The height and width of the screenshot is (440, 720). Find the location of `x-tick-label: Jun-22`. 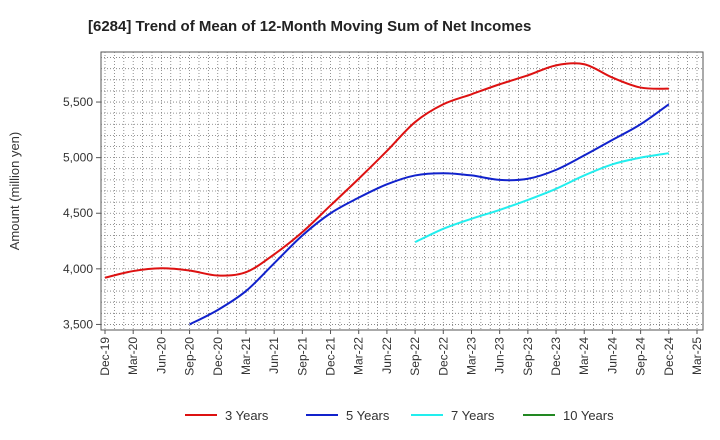

x-tick-label: Jun-22 is located at coordinates (387, 355).